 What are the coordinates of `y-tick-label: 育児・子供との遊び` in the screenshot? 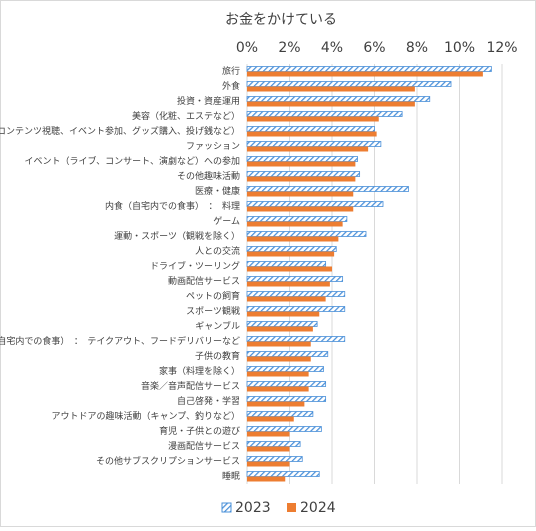 It's located at (199, 431).